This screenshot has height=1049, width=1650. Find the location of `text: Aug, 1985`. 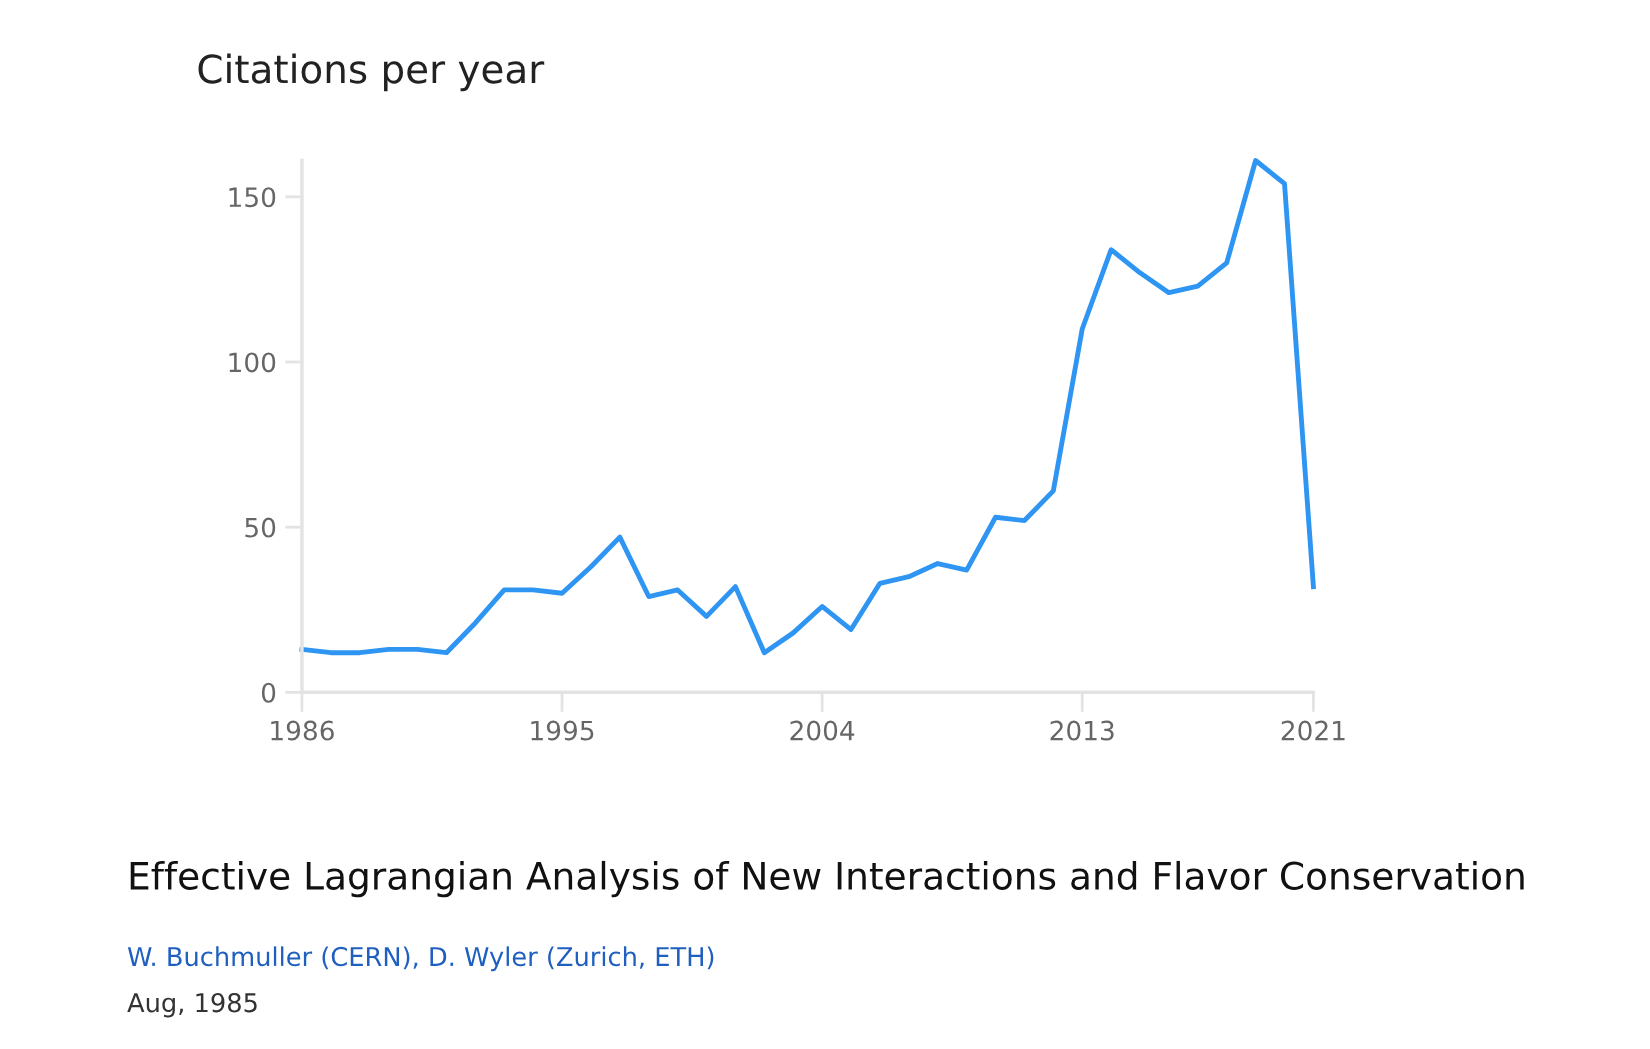

text: Aug, 1985 is located at coordinates (192, 1005).